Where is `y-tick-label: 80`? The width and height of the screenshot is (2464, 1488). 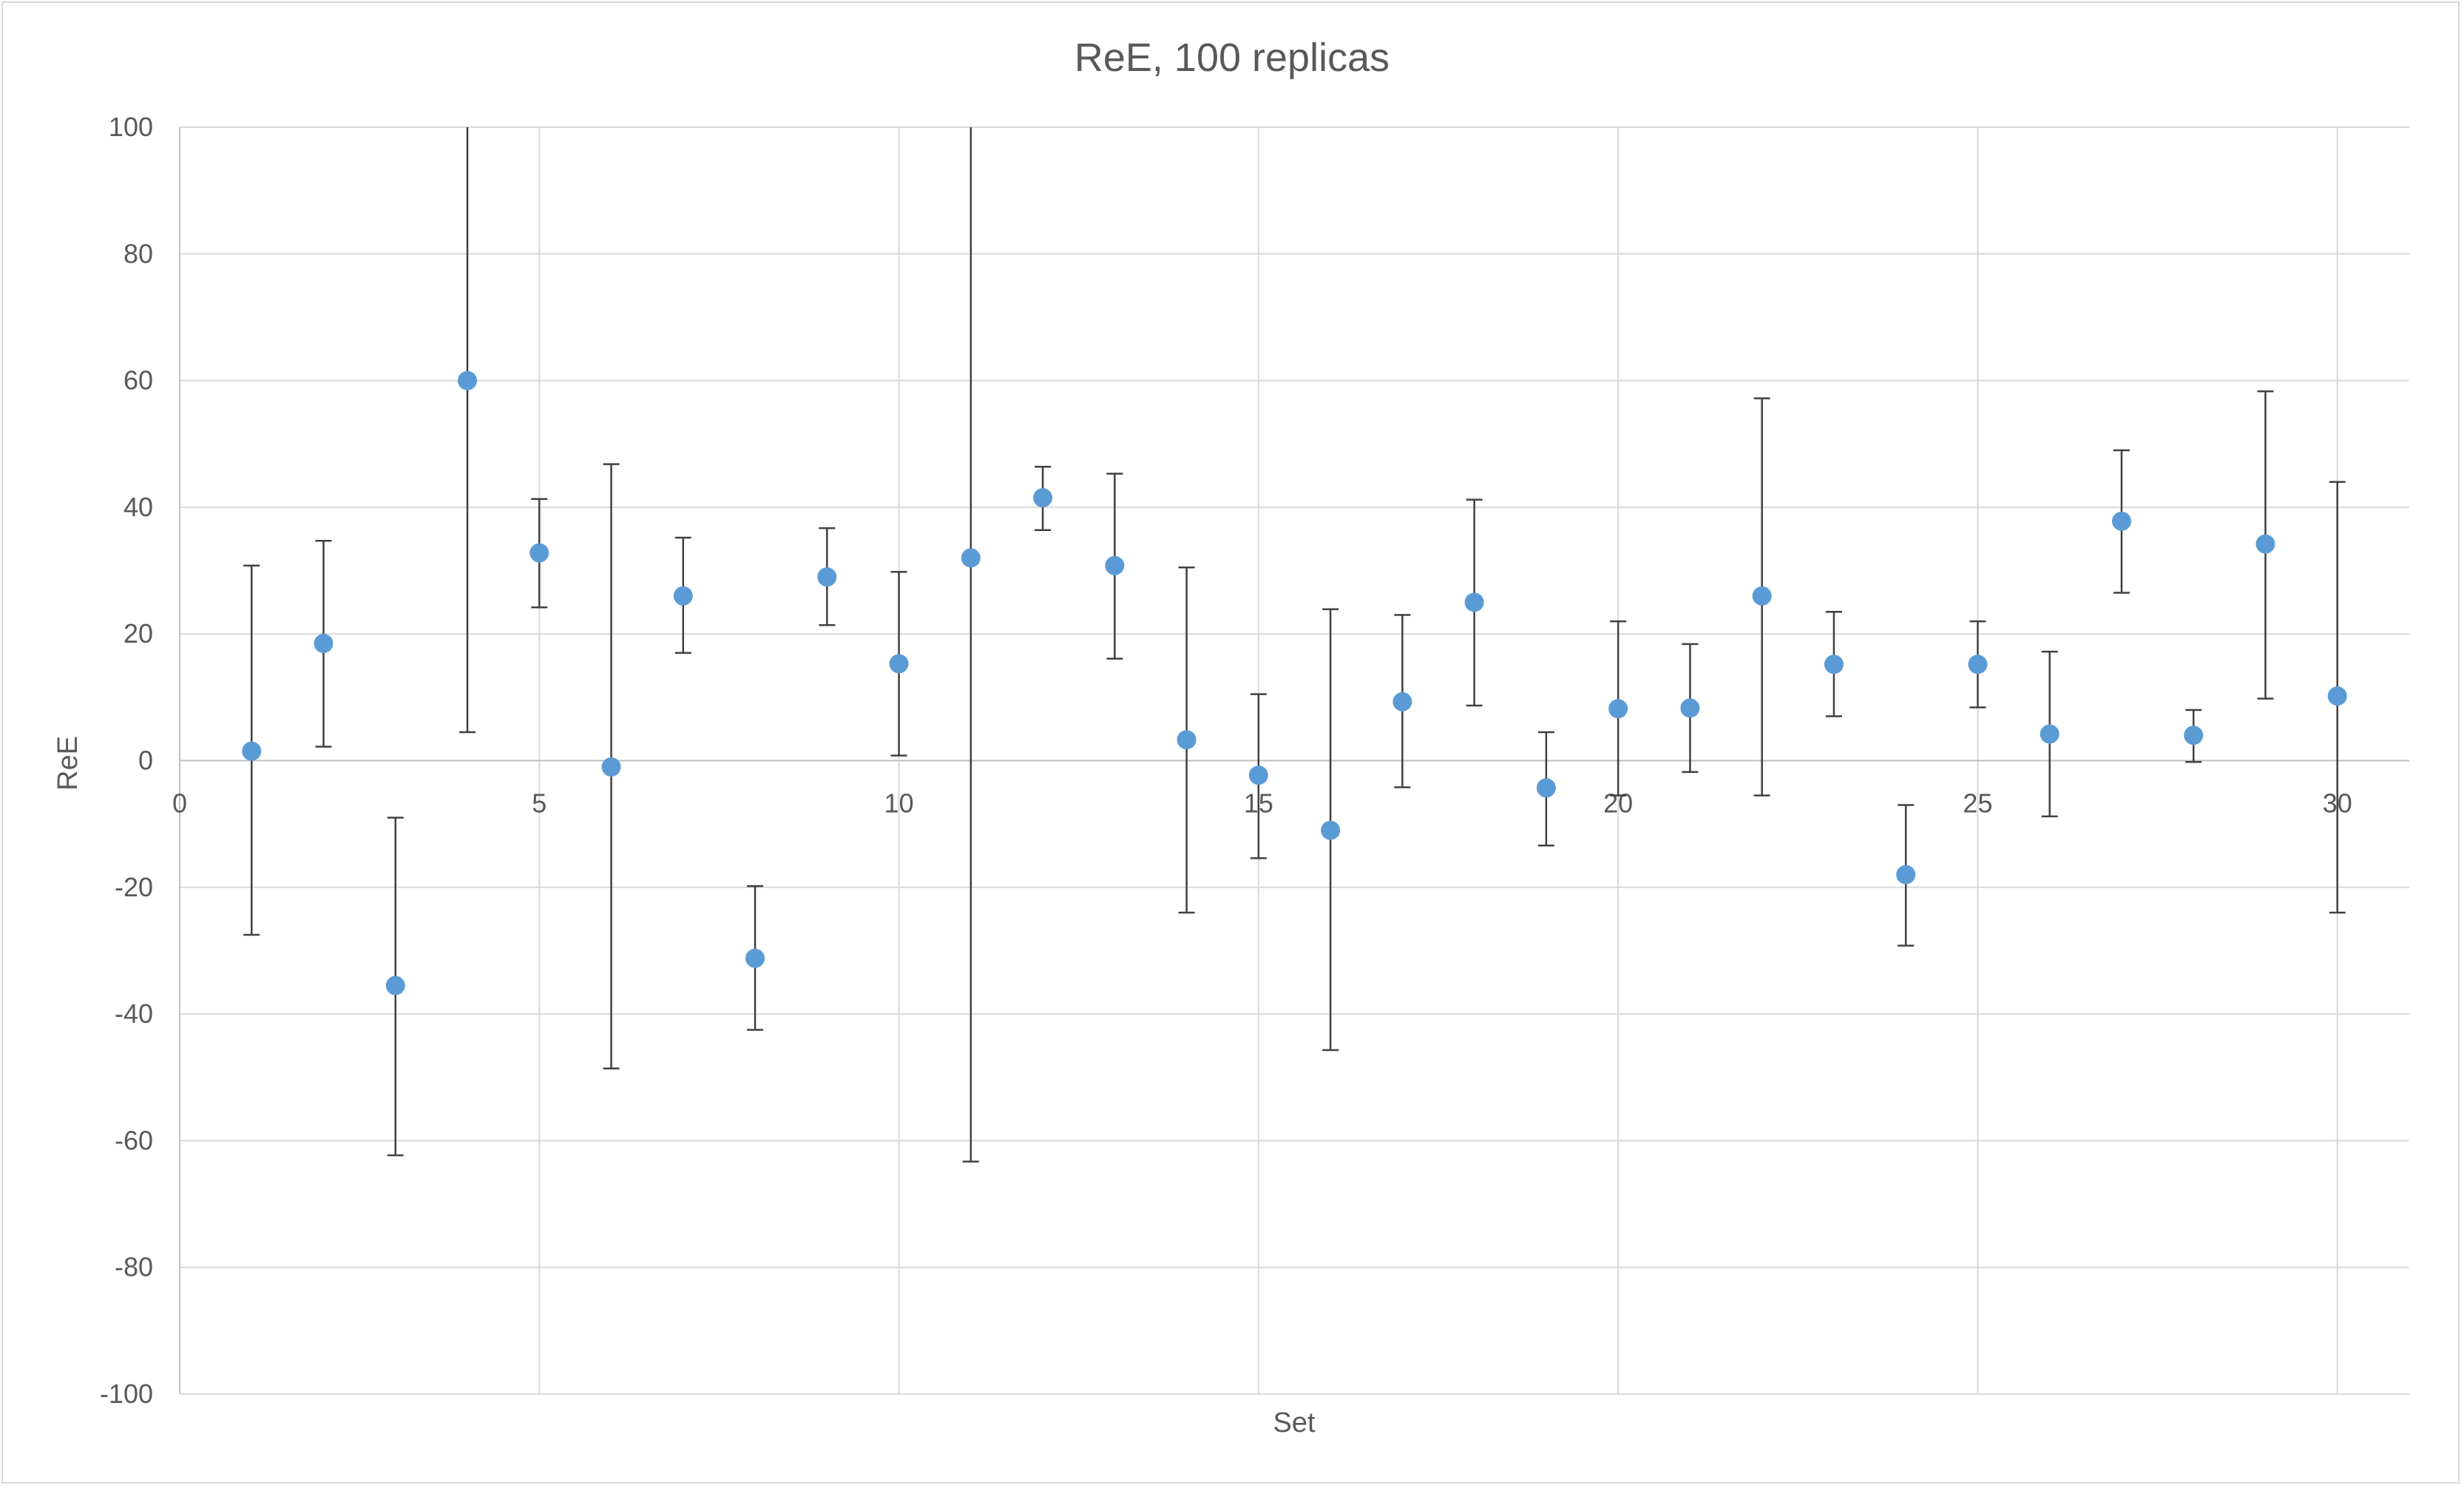 y-tick-label: 80 is located at coordinates (138, 253).